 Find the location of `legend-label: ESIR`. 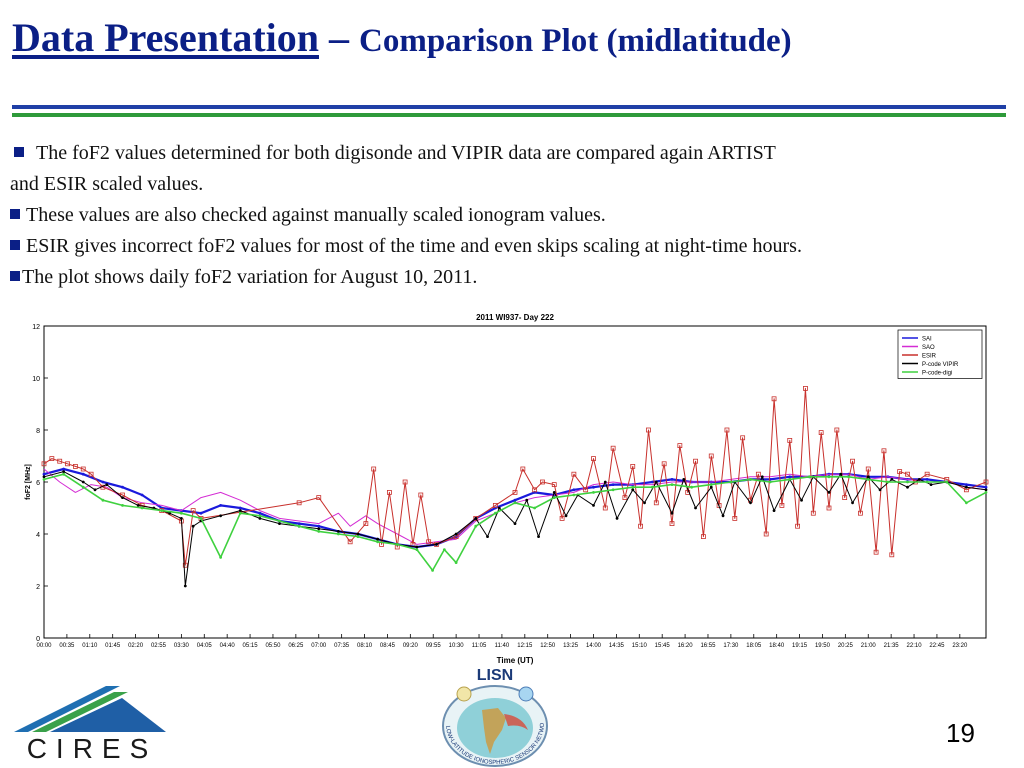

legend-label: ESIR is located at coordinates (929, 357).